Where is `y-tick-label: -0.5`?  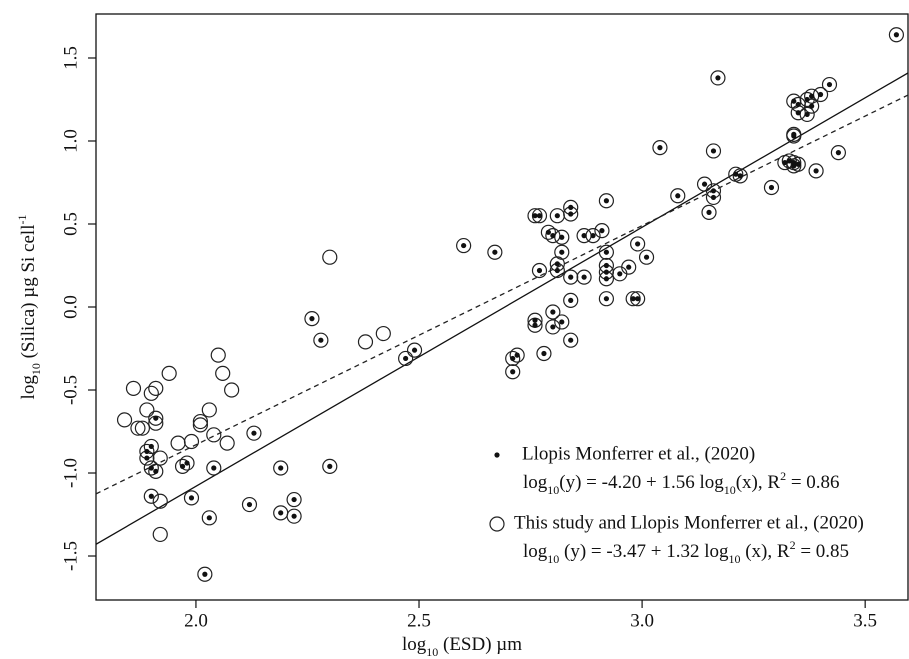
y-tick-label: -0.5 is located at coordinates (70, 390).